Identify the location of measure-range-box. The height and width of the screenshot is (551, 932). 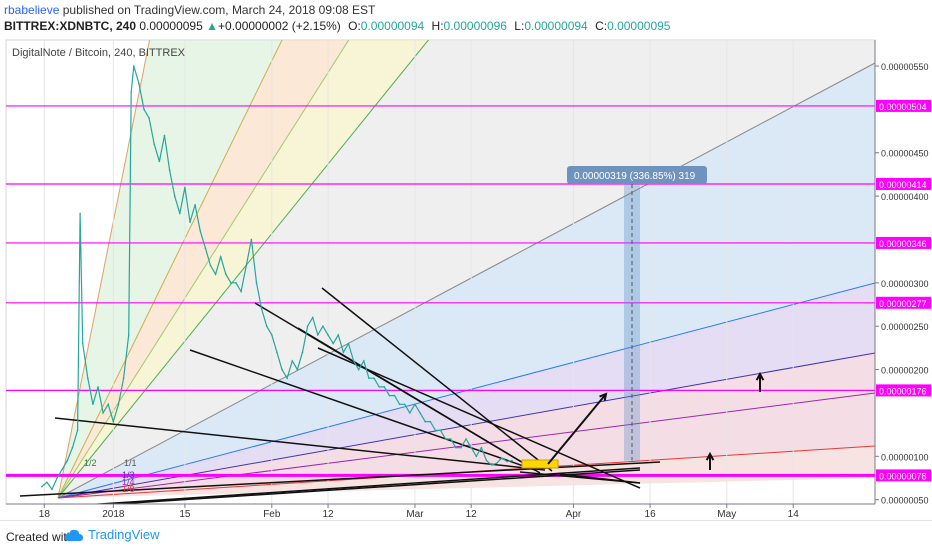
(632, 322).